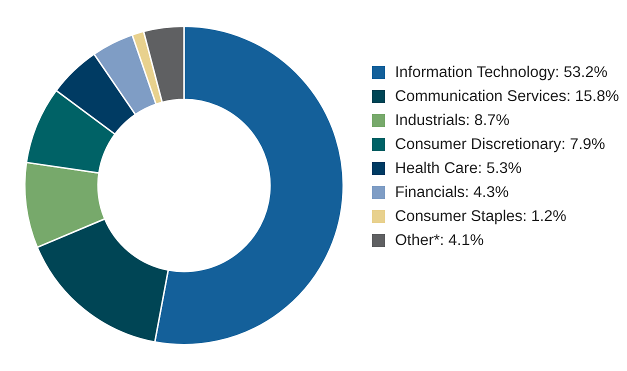 The height and width of the screenshot is (371, 627). Describe the element at coordinates (507, 96) in the screenshot. I see `legend-label: Communication Services: 15.8%` at that location.